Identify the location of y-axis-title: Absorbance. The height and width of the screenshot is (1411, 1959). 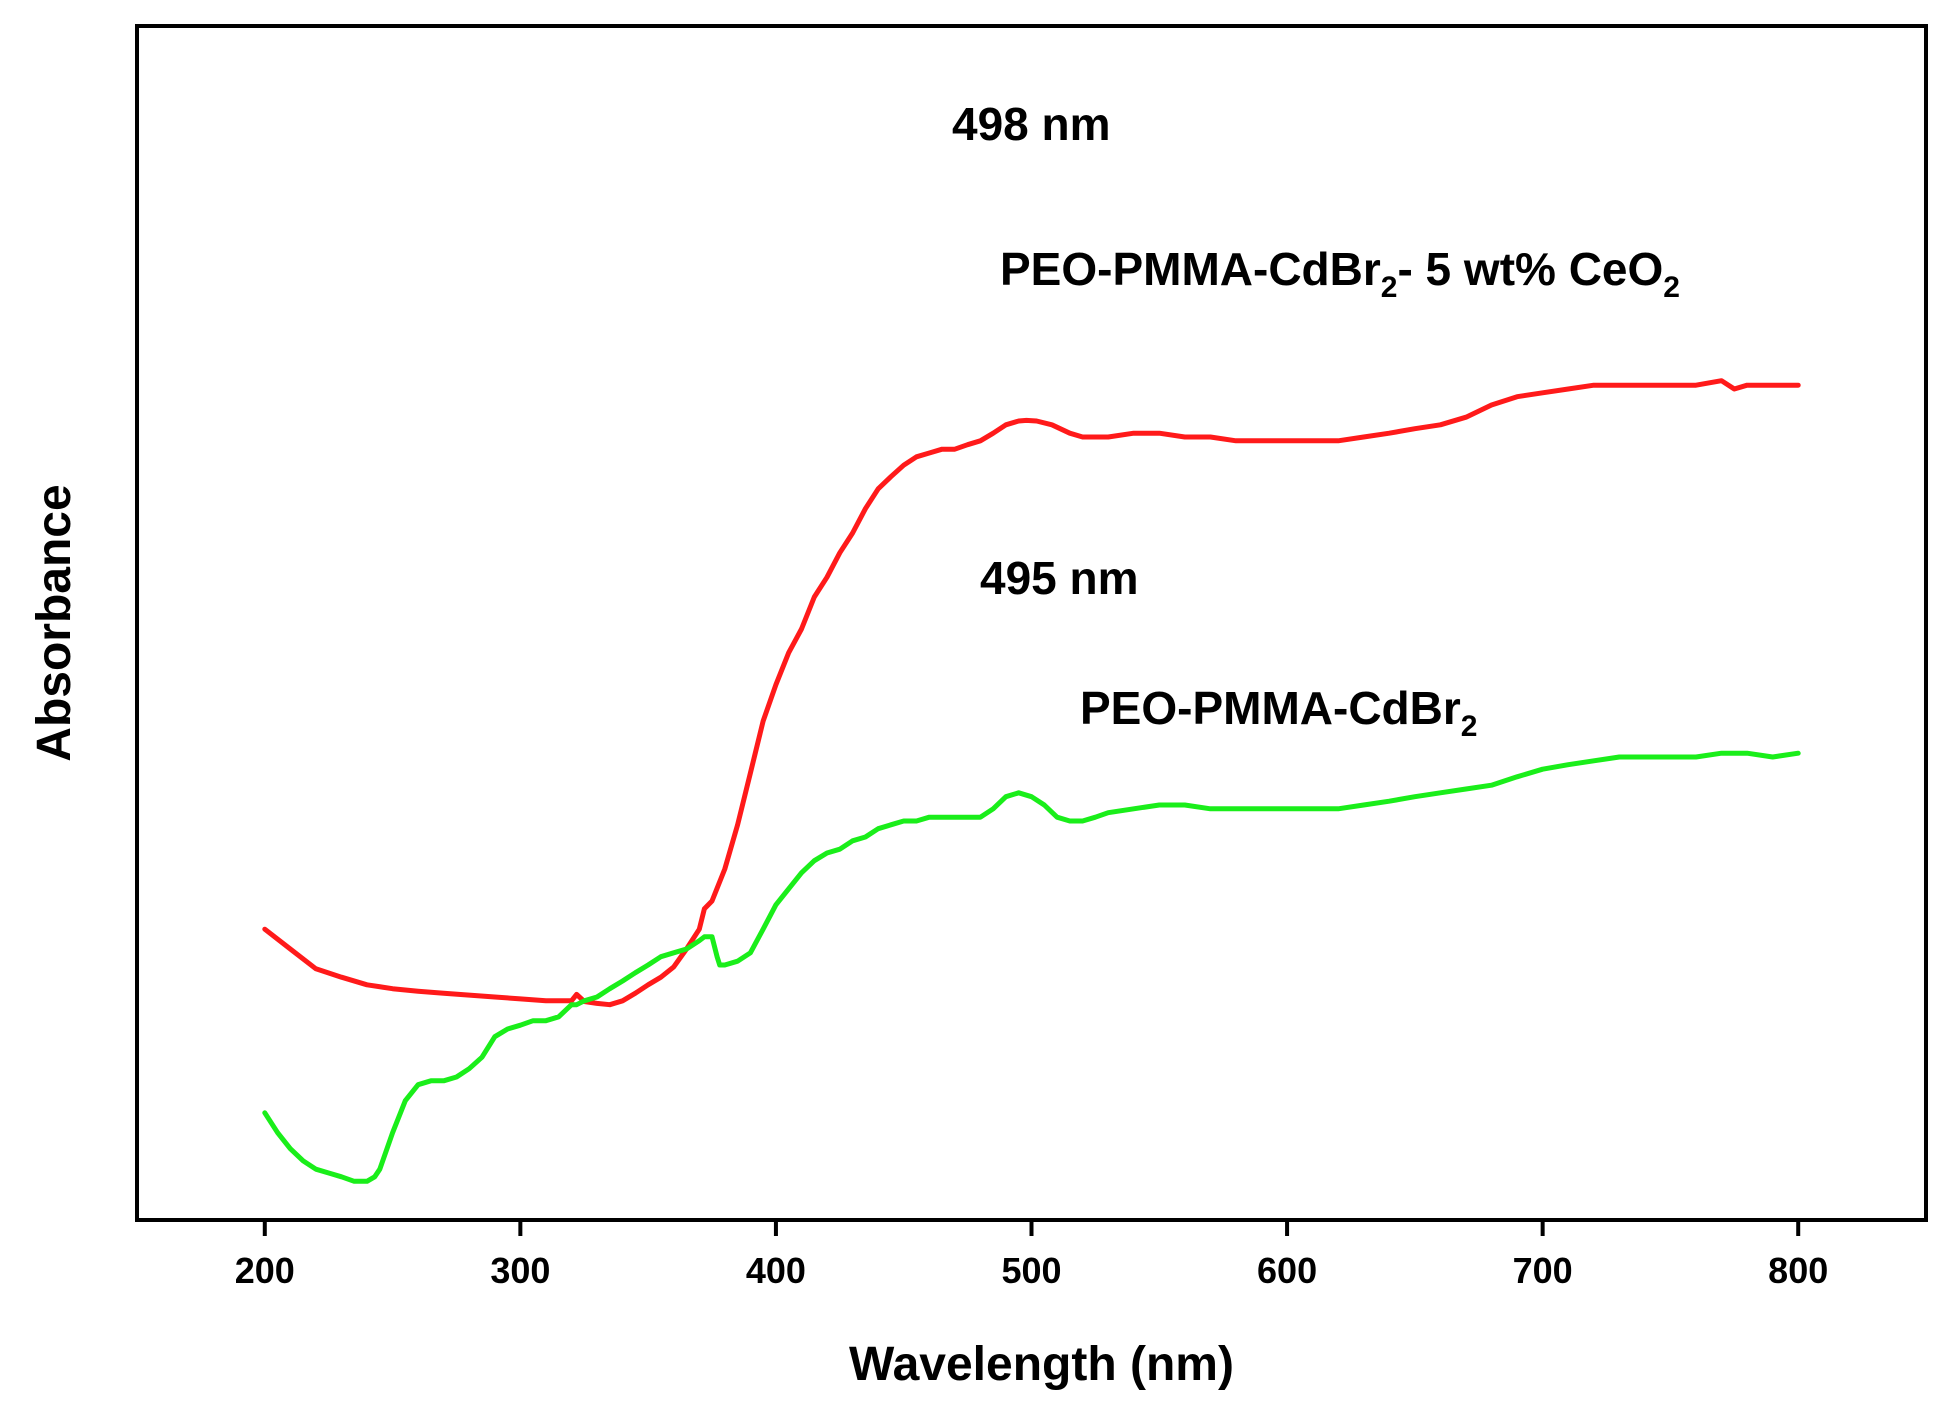
(54, 622).